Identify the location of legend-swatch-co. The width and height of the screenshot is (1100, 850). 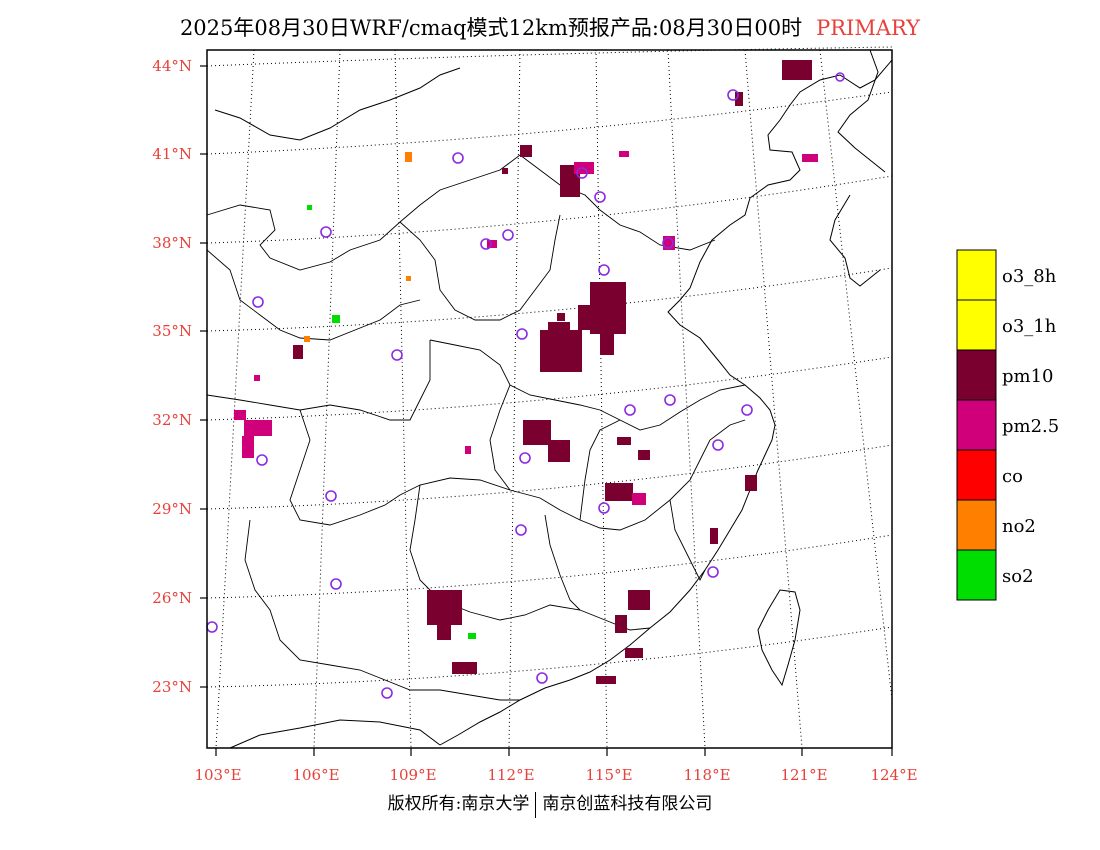
(976, 475).